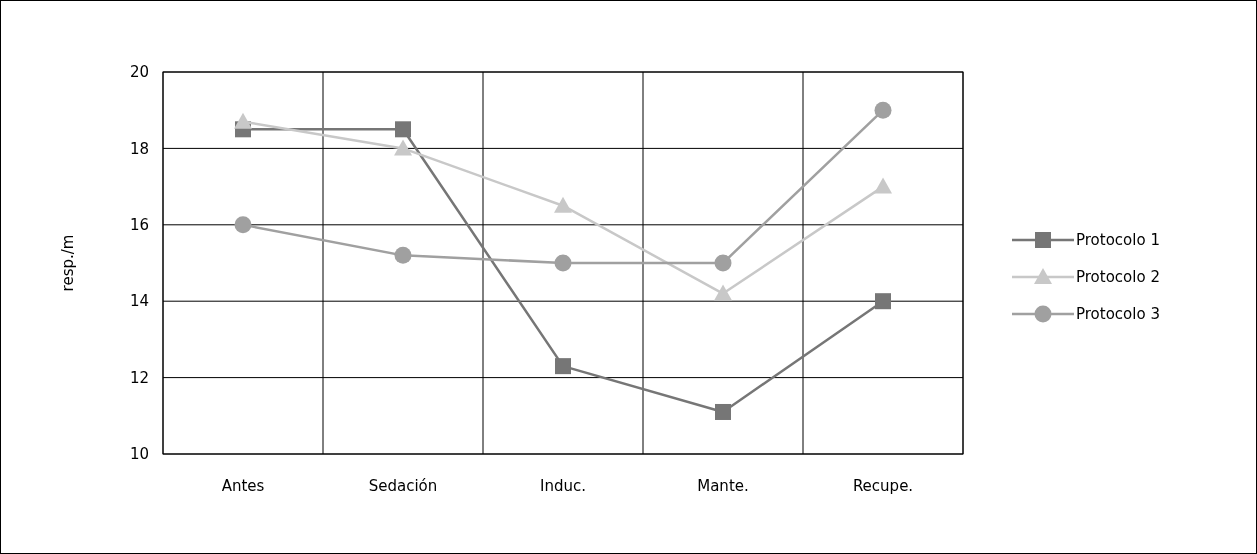 This screenshot has height=554, width=1257. I want to click on y-tick-label: 16, so click(139, 225).